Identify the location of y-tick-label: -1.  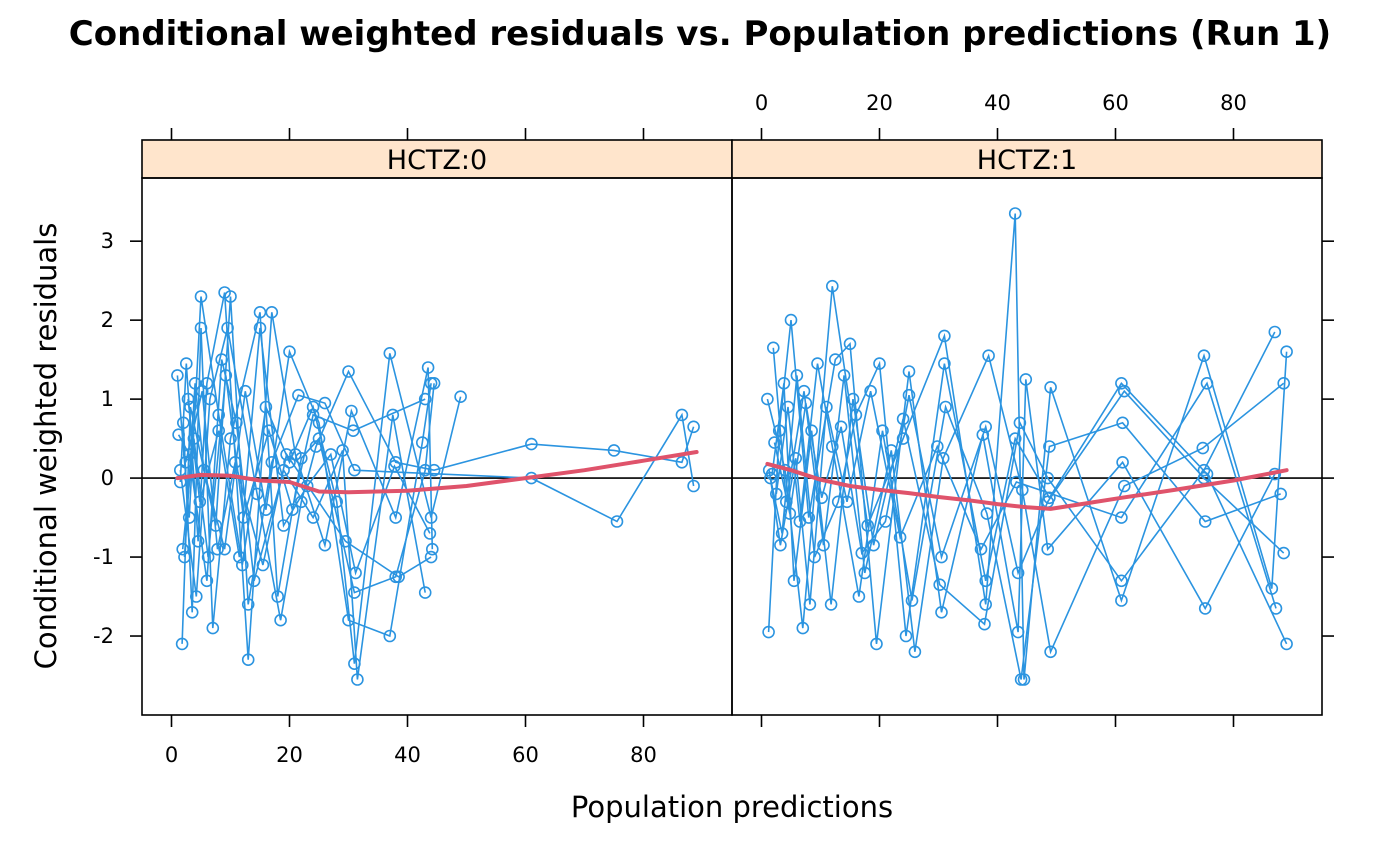
(103, 557).